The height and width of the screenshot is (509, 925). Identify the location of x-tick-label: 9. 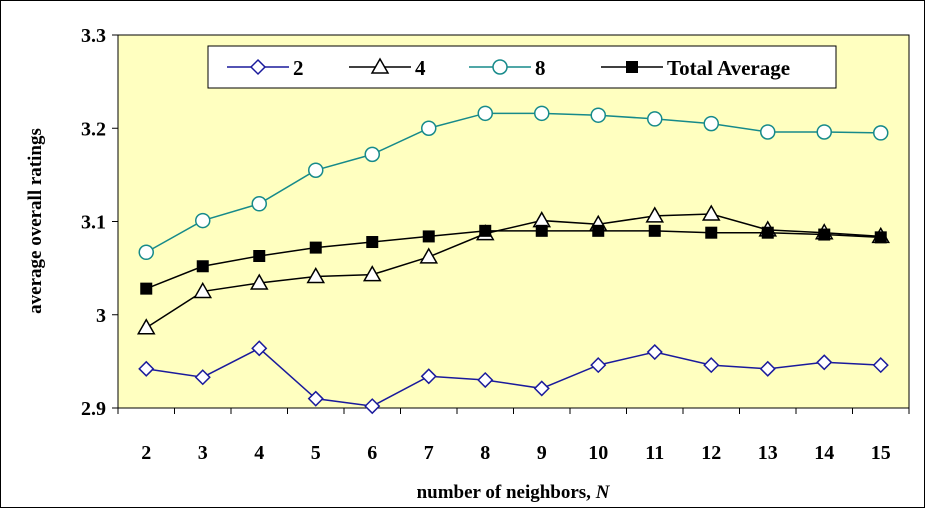
(542, 453).